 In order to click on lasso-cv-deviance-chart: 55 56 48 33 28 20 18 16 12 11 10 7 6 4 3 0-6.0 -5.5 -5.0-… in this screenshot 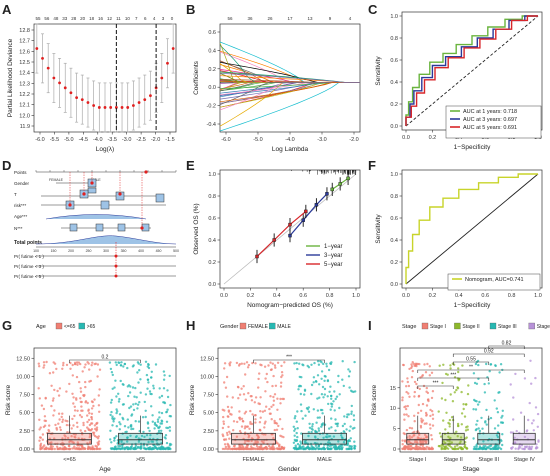, I will do `click(92, 84)`.